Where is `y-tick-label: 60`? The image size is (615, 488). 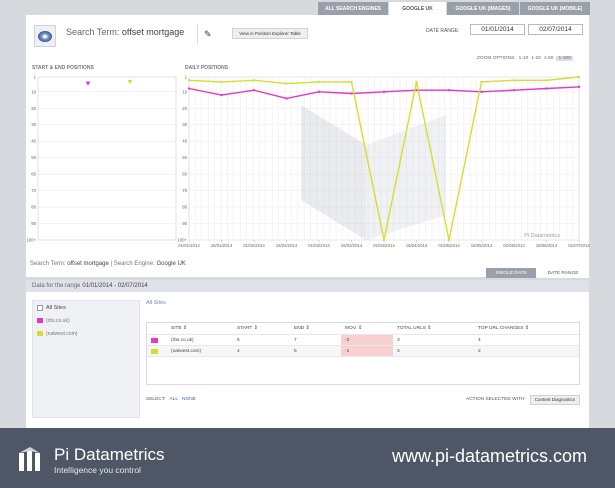
y-tick-label: 60 is located at coordinates (184, 174).